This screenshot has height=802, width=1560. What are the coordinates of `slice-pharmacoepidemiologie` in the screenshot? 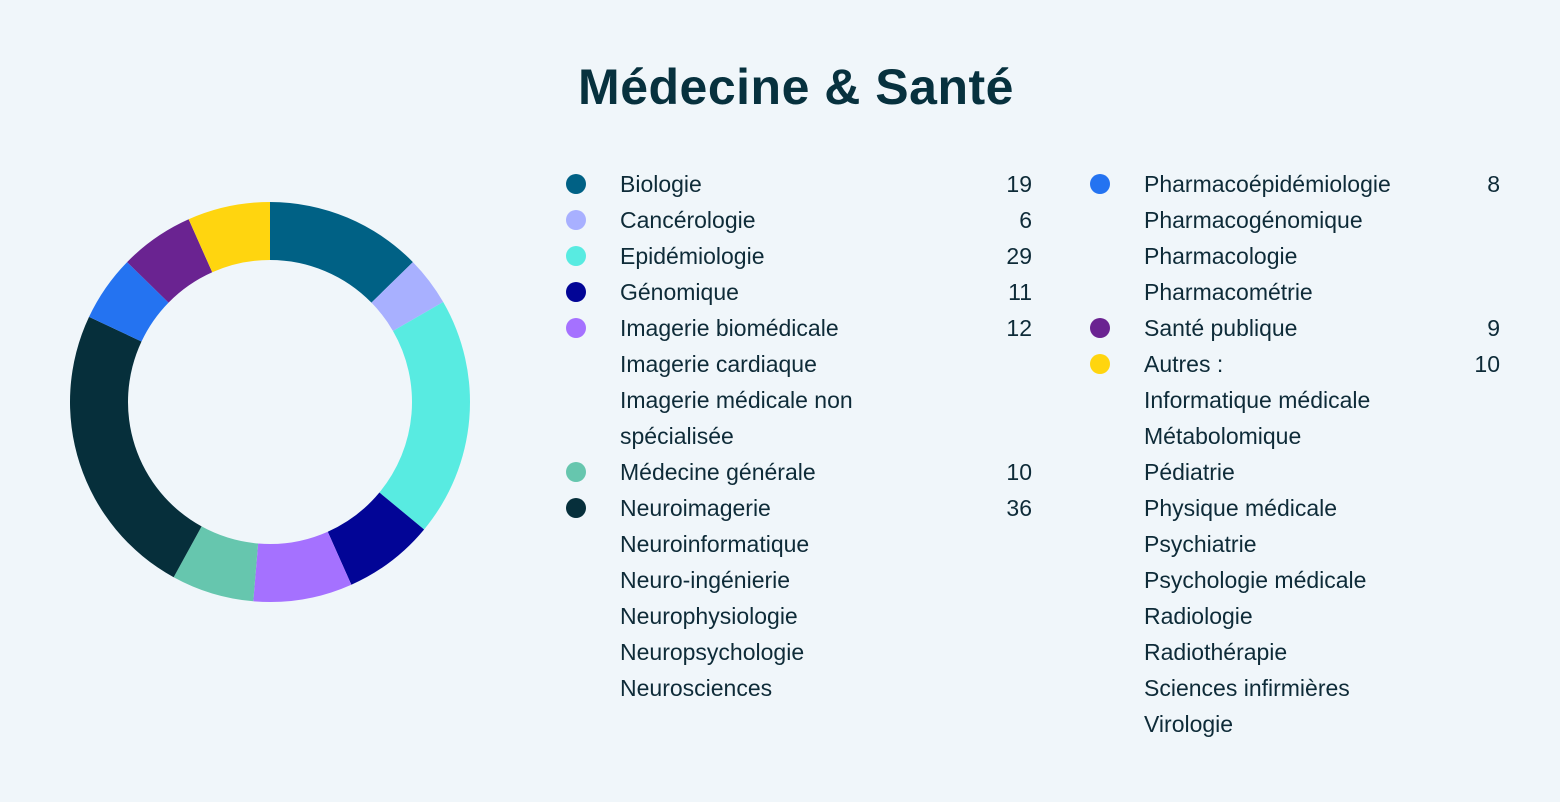 It's located at (129, 302).